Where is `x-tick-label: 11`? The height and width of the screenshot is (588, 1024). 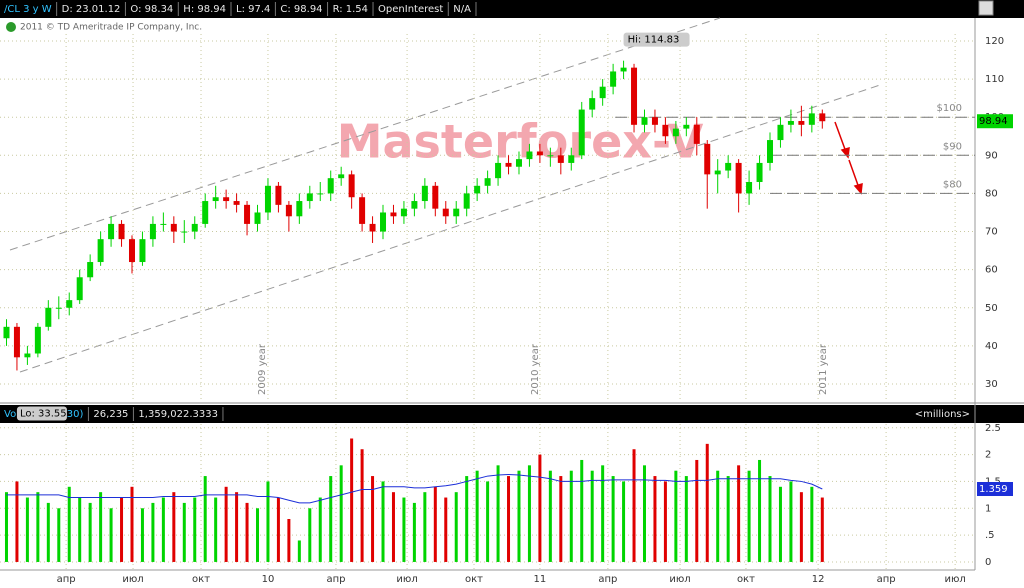 x-tick-label: 11 is located at coordinates (540, 579).